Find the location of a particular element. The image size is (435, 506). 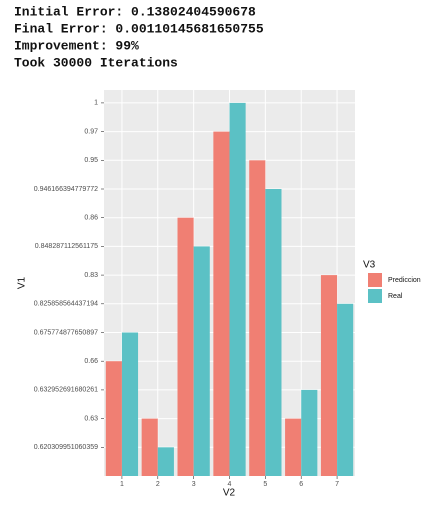

x-tick-label: 1 is located at coordinates (122, 484).